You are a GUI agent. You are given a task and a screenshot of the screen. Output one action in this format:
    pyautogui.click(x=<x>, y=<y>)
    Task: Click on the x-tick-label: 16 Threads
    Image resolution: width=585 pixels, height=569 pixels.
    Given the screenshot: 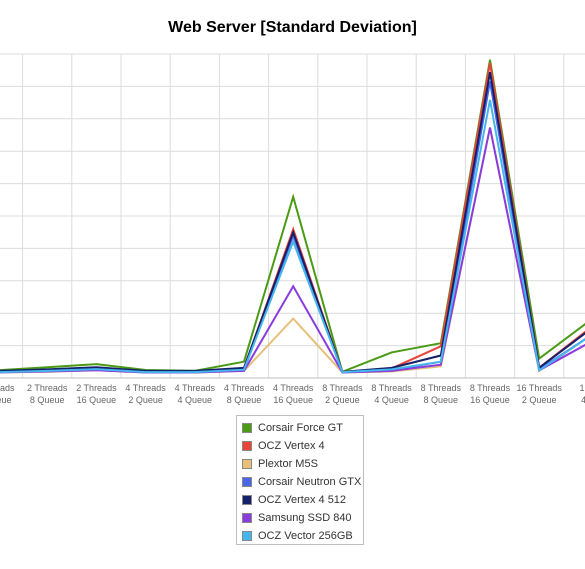 What is the action you would take?
    pyautogui.click(x=540, y=388)
    